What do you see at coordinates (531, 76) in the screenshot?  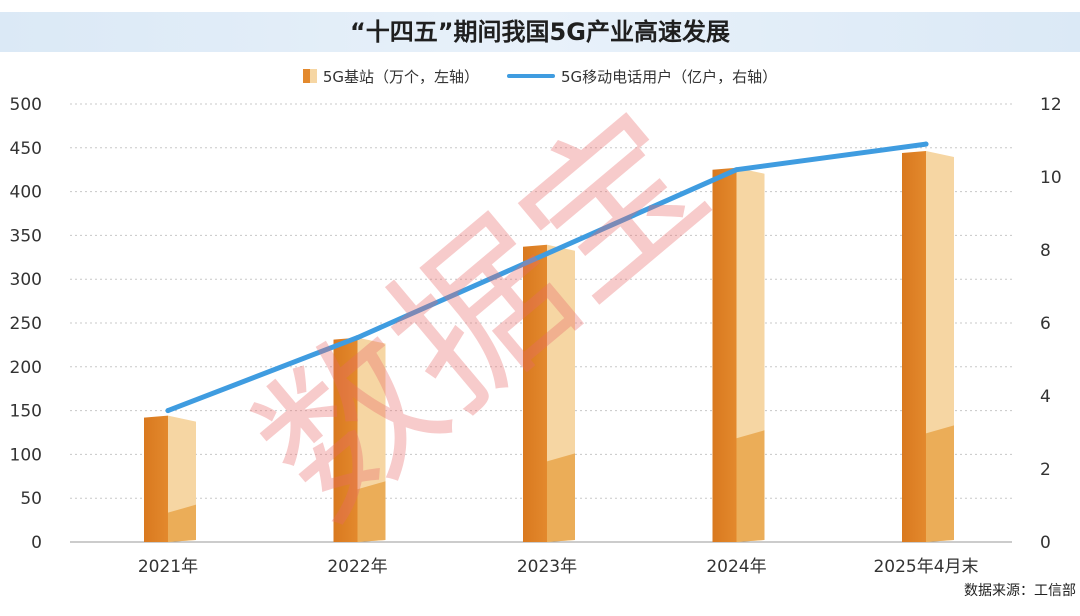 I see `line-swatch-icon` at bounding box center [531, 76].